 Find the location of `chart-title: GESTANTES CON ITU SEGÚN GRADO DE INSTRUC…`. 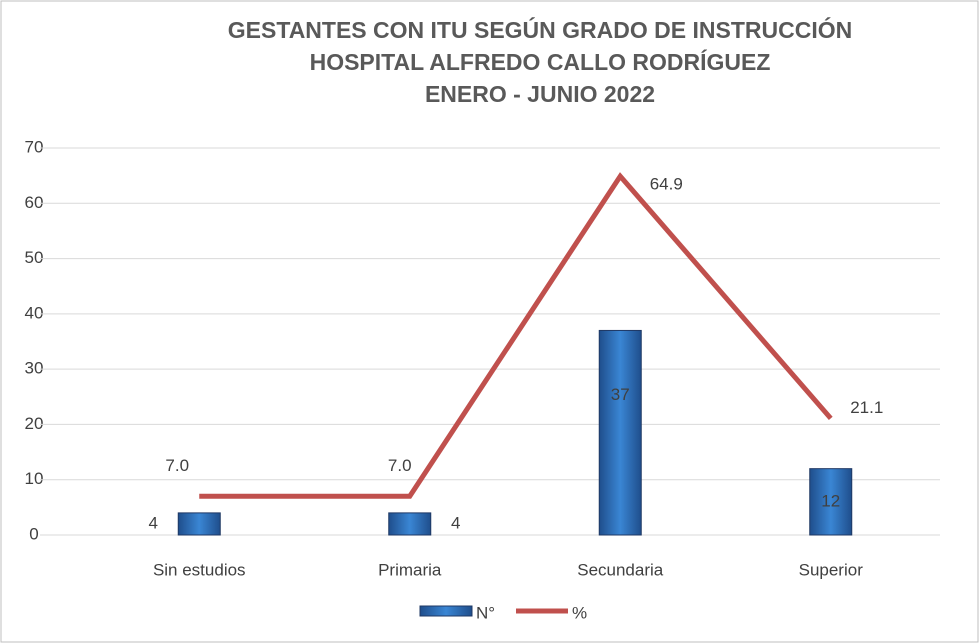

chart-title: GESTANTES CON ITU SEGÚN GRADO DE INSTRUC… is located at coordinates (540, 29).